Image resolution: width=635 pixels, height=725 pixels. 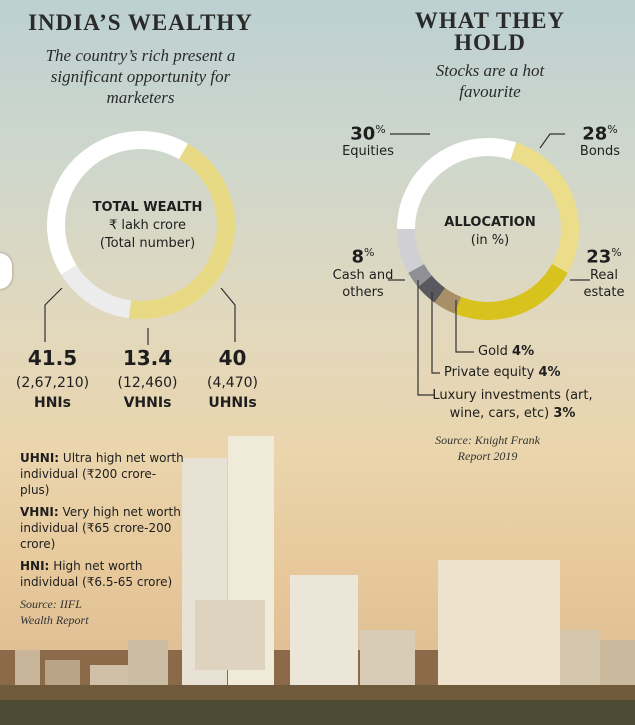 I want to click on hni-count: (2,67,210), so click(x=52, y=383).